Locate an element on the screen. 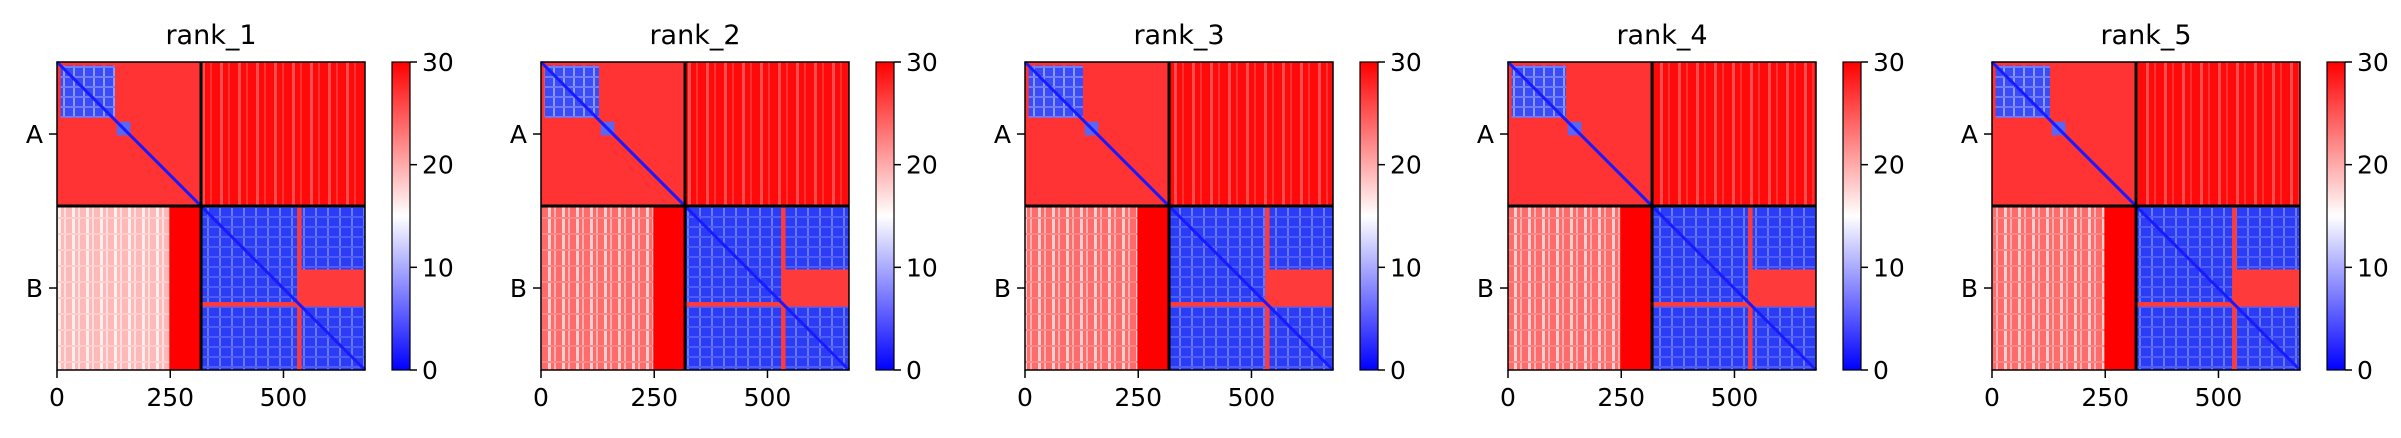 The image size is (2401, 438). panel-title: rank_3 is located at coordinates (1178, 35).